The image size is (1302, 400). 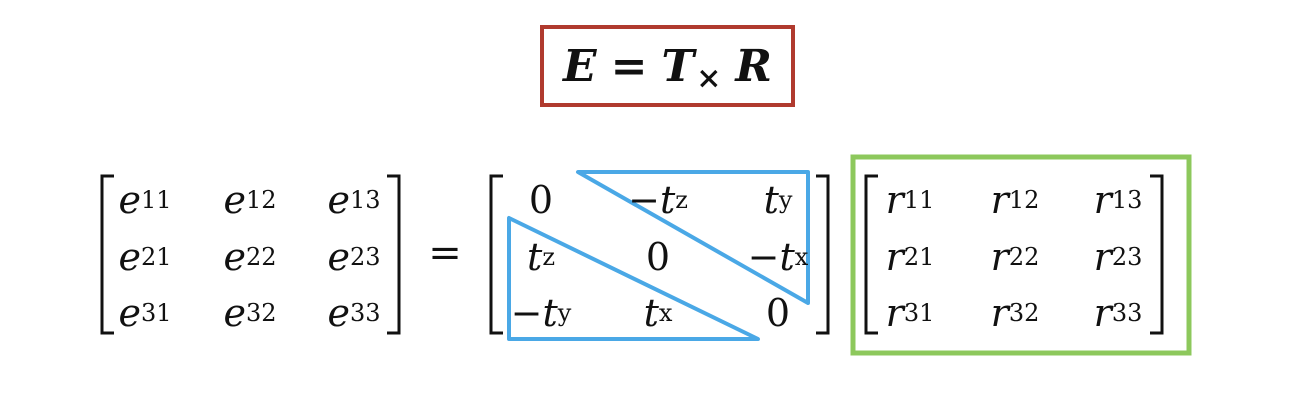 I want to click on matrix-t-cell-31: −t y, so click(x=541, y=313).